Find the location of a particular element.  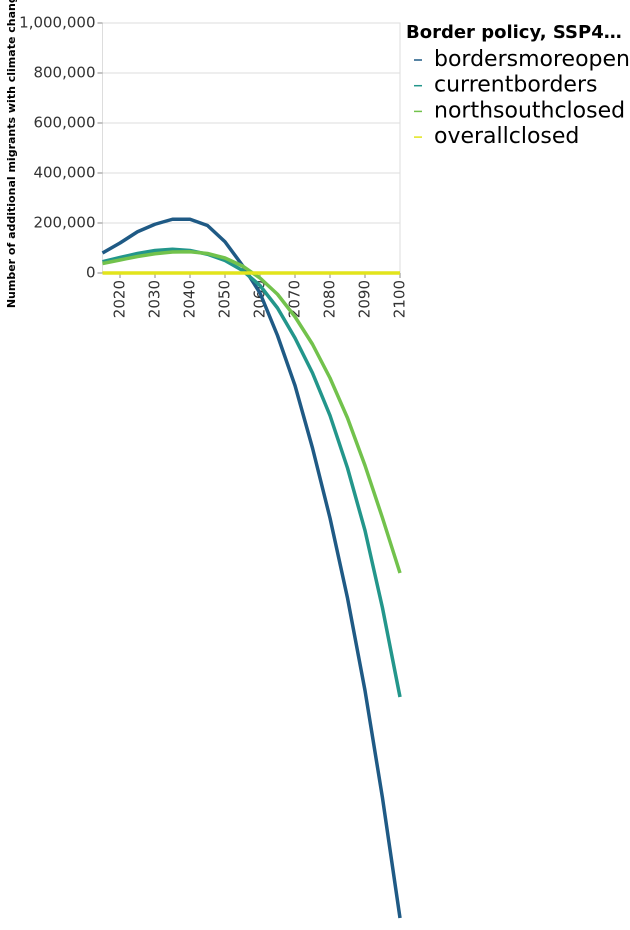

x-tick-label: 2100 is located at coordinates (400, 299).